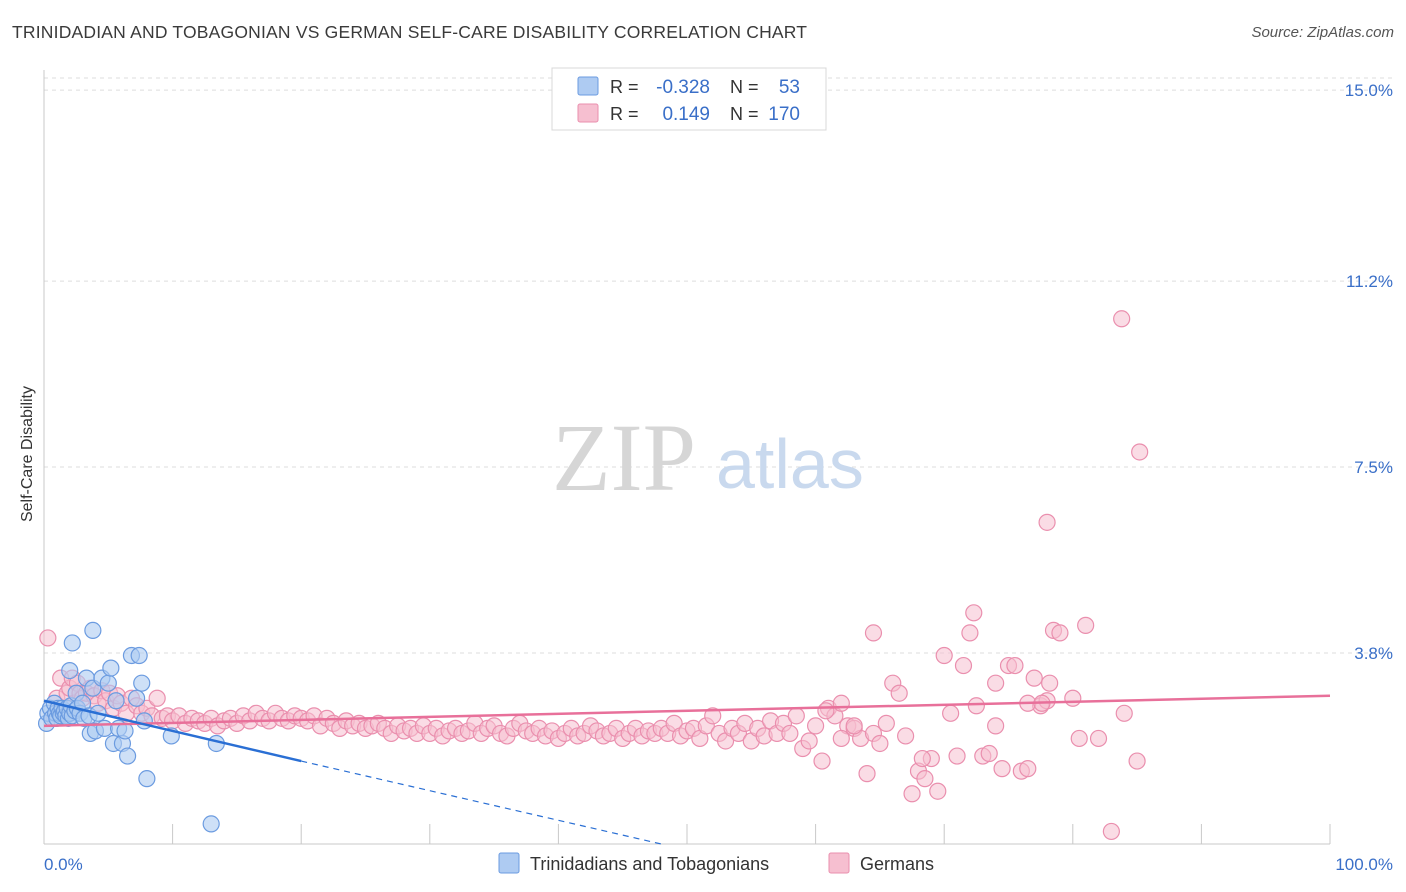 The image size is (1406, 892). I want to click on legend-r-label-2: R =, so click(624, 114).